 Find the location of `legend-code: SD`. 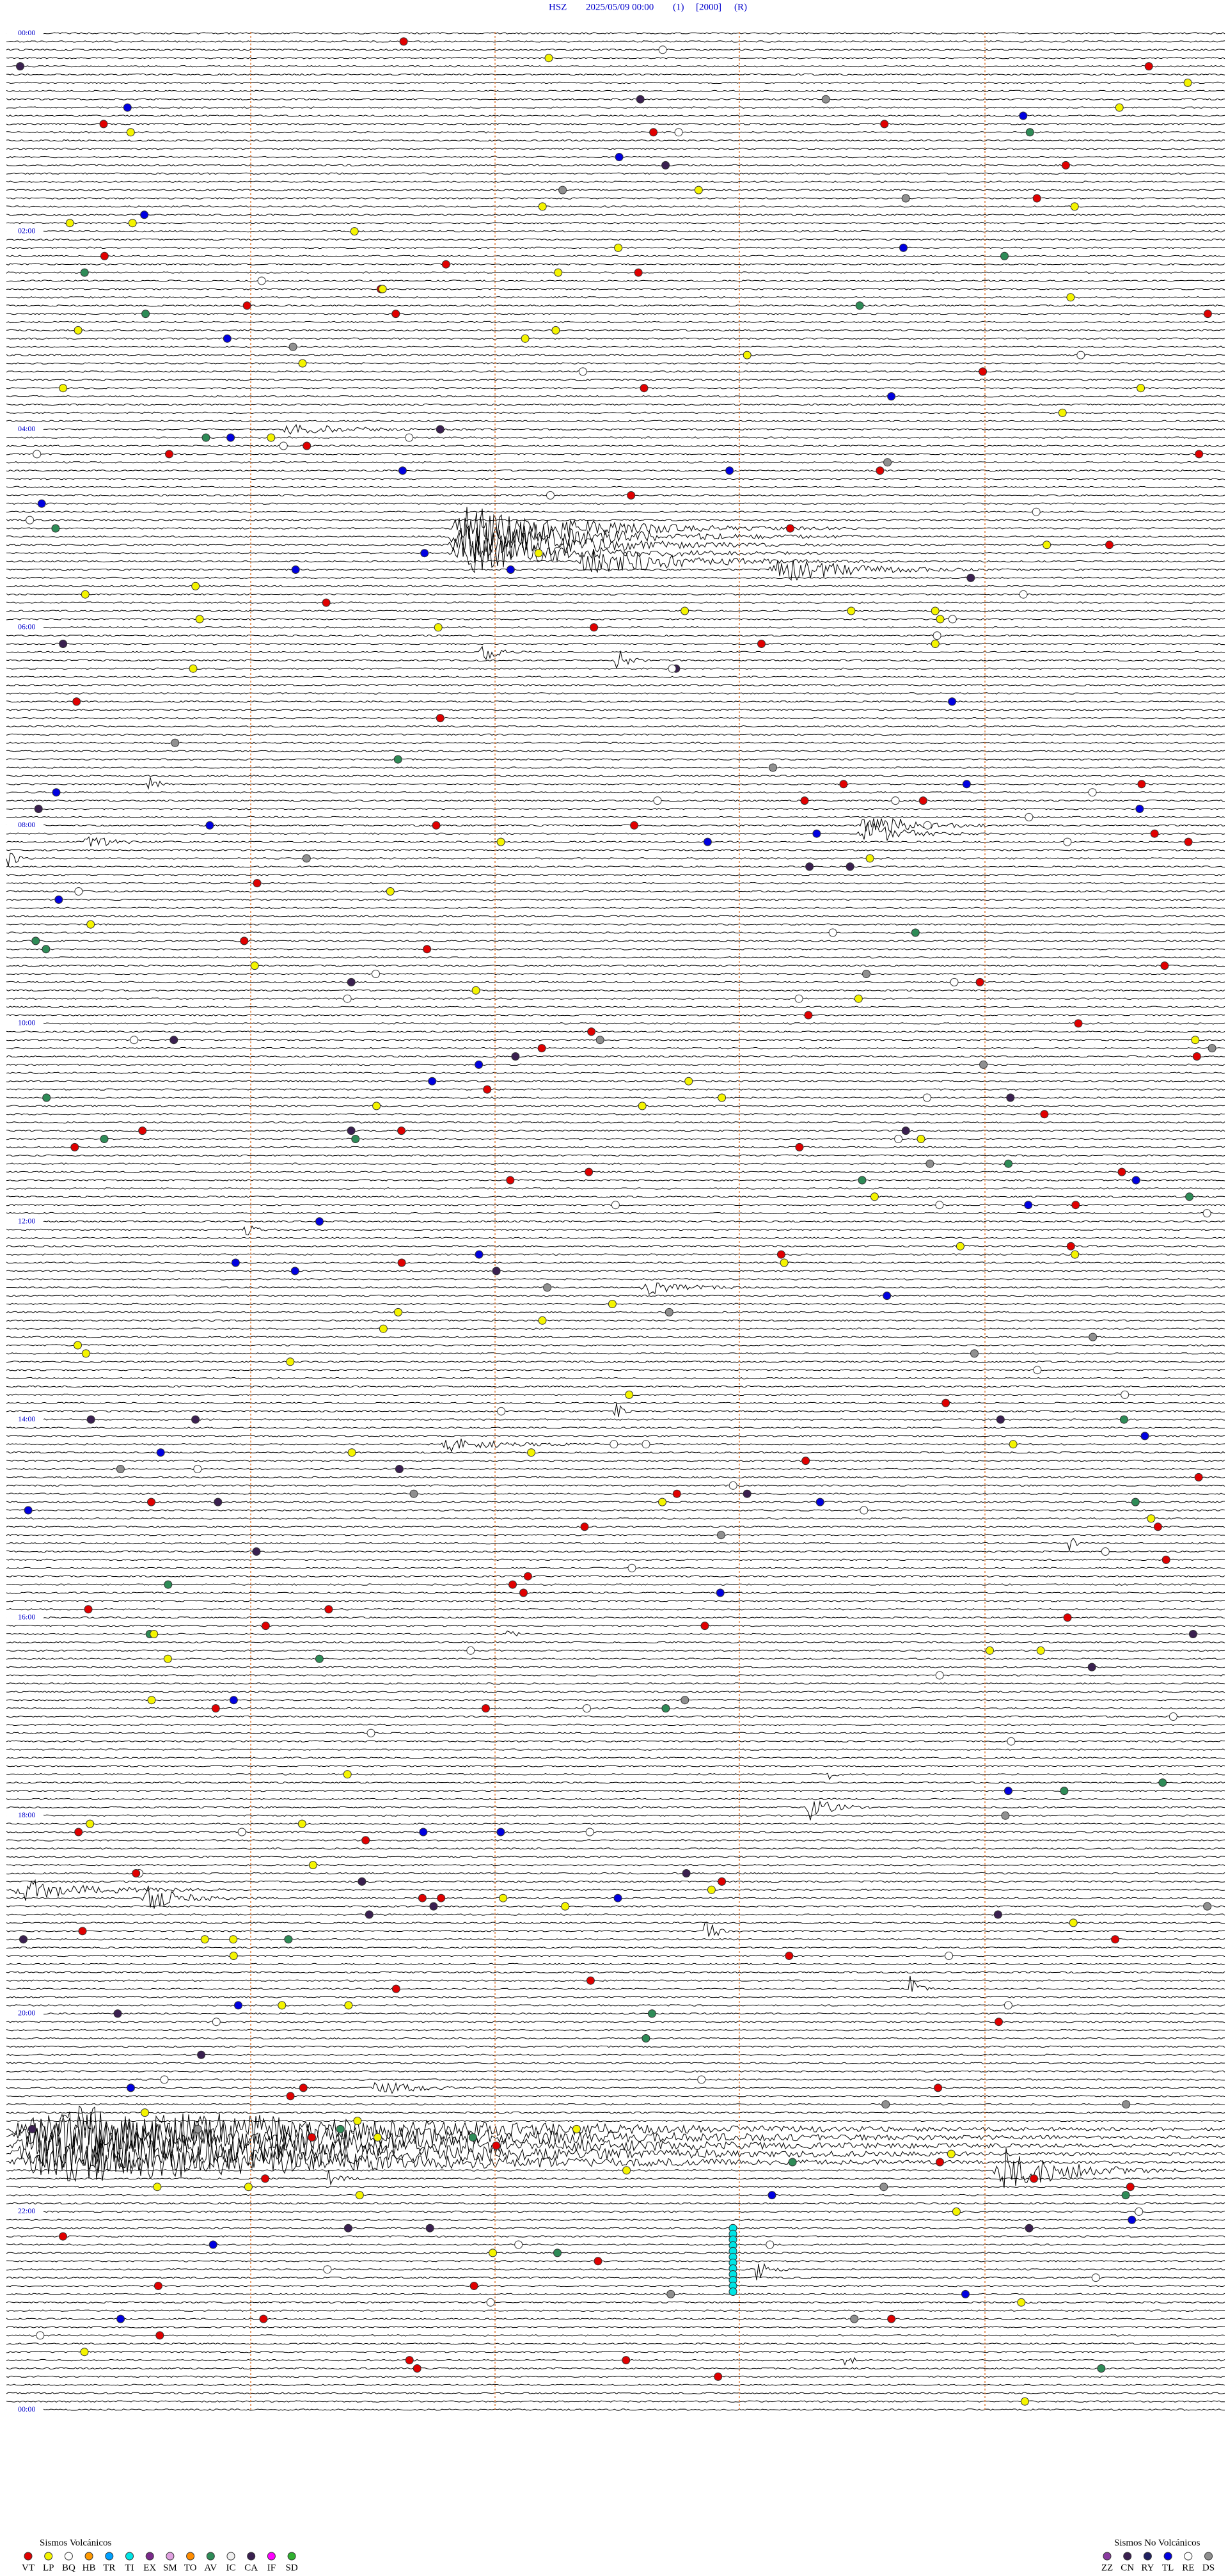

legend-code: SD is located at coordinates (292, 2568).